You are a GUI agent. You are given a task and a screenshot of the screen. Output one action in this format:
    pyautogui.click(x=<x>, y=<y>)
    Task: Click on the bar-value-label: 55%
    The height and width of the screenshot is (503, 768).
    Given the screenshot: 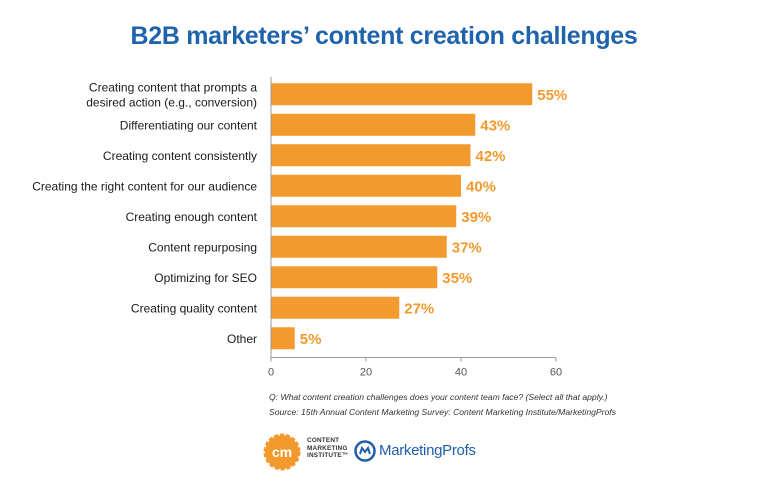 What is the action you would take?
    pyautogui.click(x=552, y=95)
    